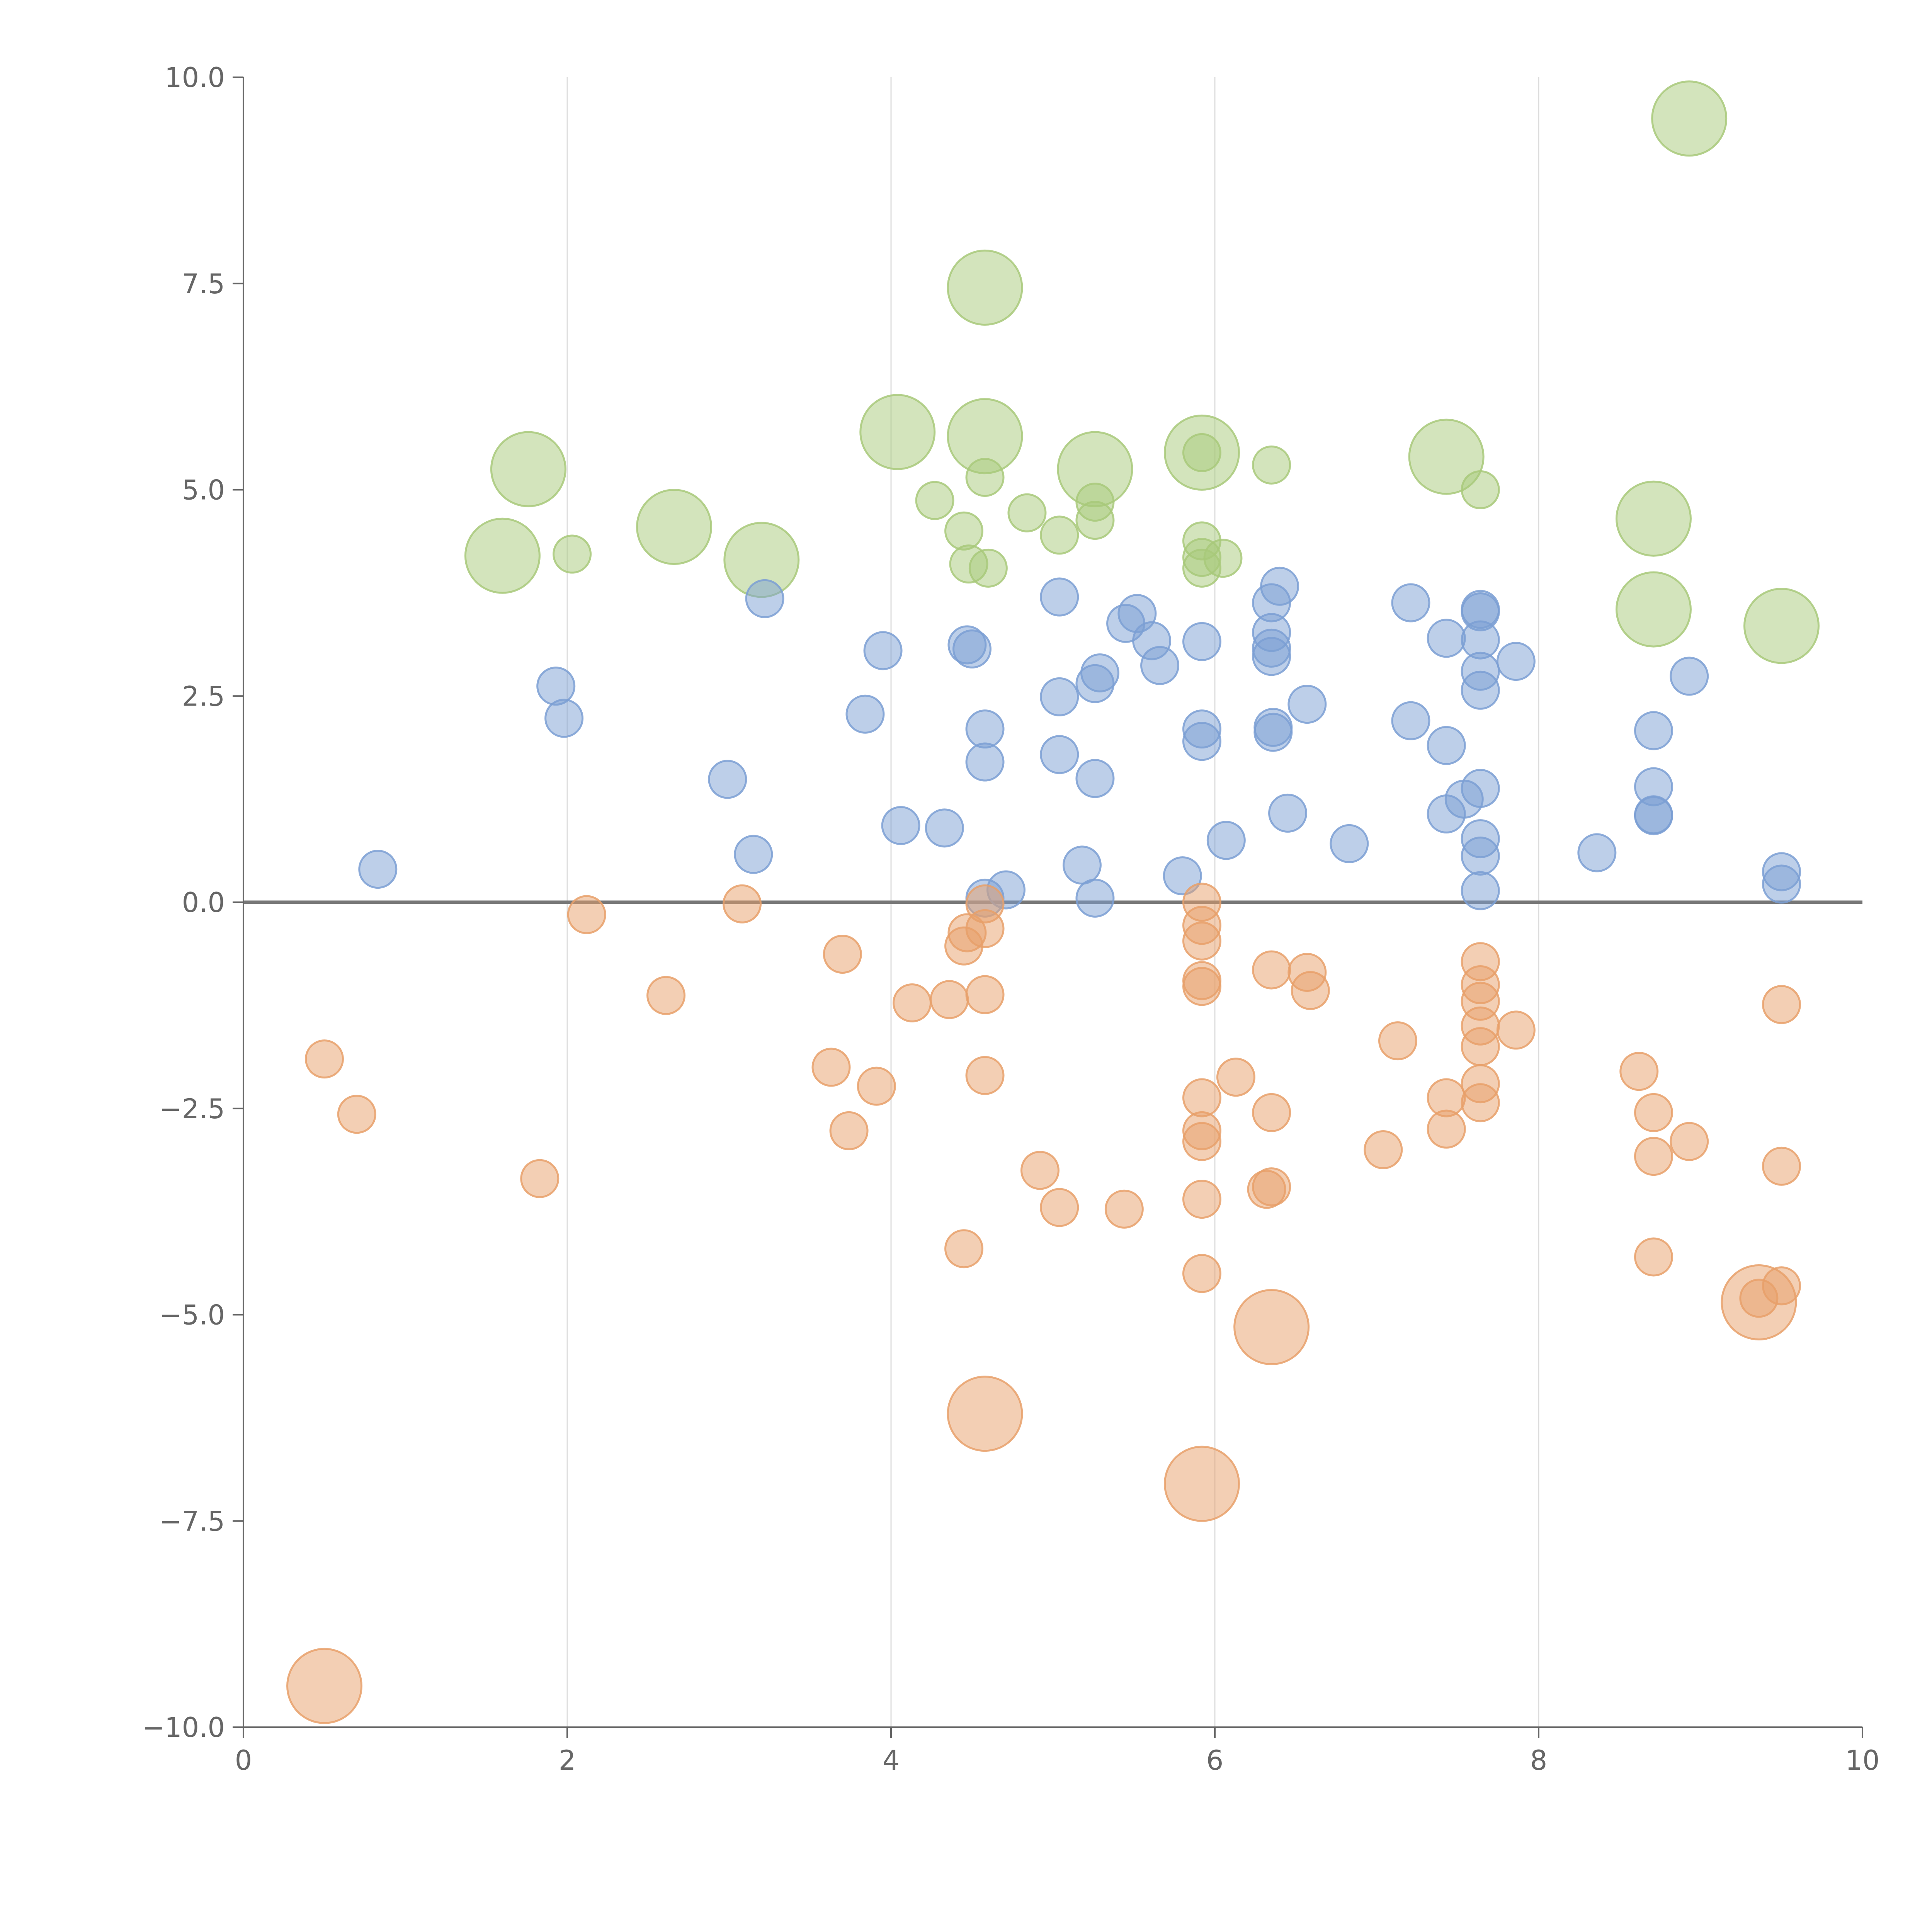 This screenshot has width=1932, height=1932. What do you see at coordinates (892, 1760) in the screenshot?
I see `x-tick-label: 4` at bounding box center [892, 1760].